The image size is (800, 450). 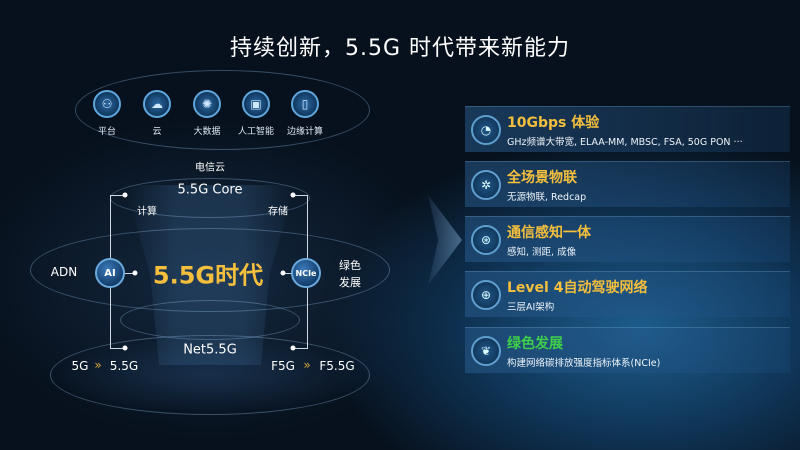 I want to click on card-autonomous: ⊕ Level 4自动驾驶网络 三层AI架构, so click(x=627, y=294).